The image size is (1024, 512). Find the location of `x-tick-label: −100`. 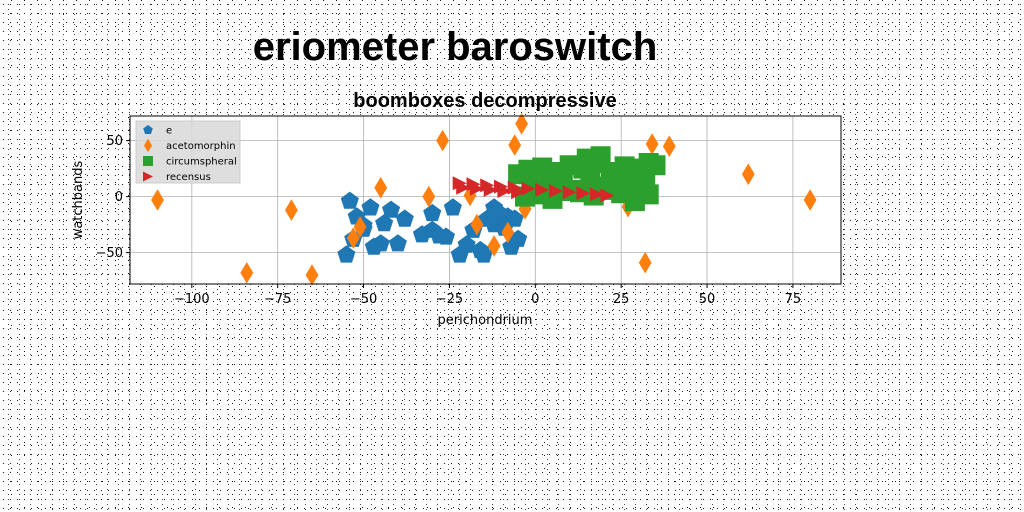

x-tick-label: −100 is located at coordinates (192, 299).